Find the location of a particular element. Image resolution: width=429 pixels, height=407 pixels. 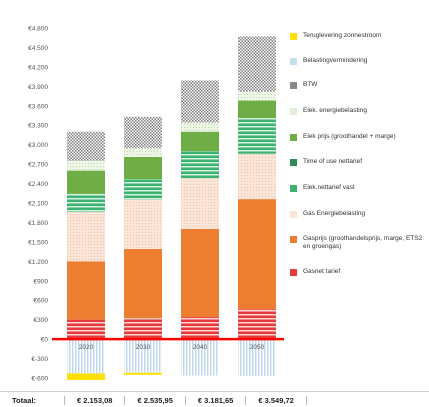

bar-segment-elek-nettarief-vast-2020 is located at coordinates (86, 203).